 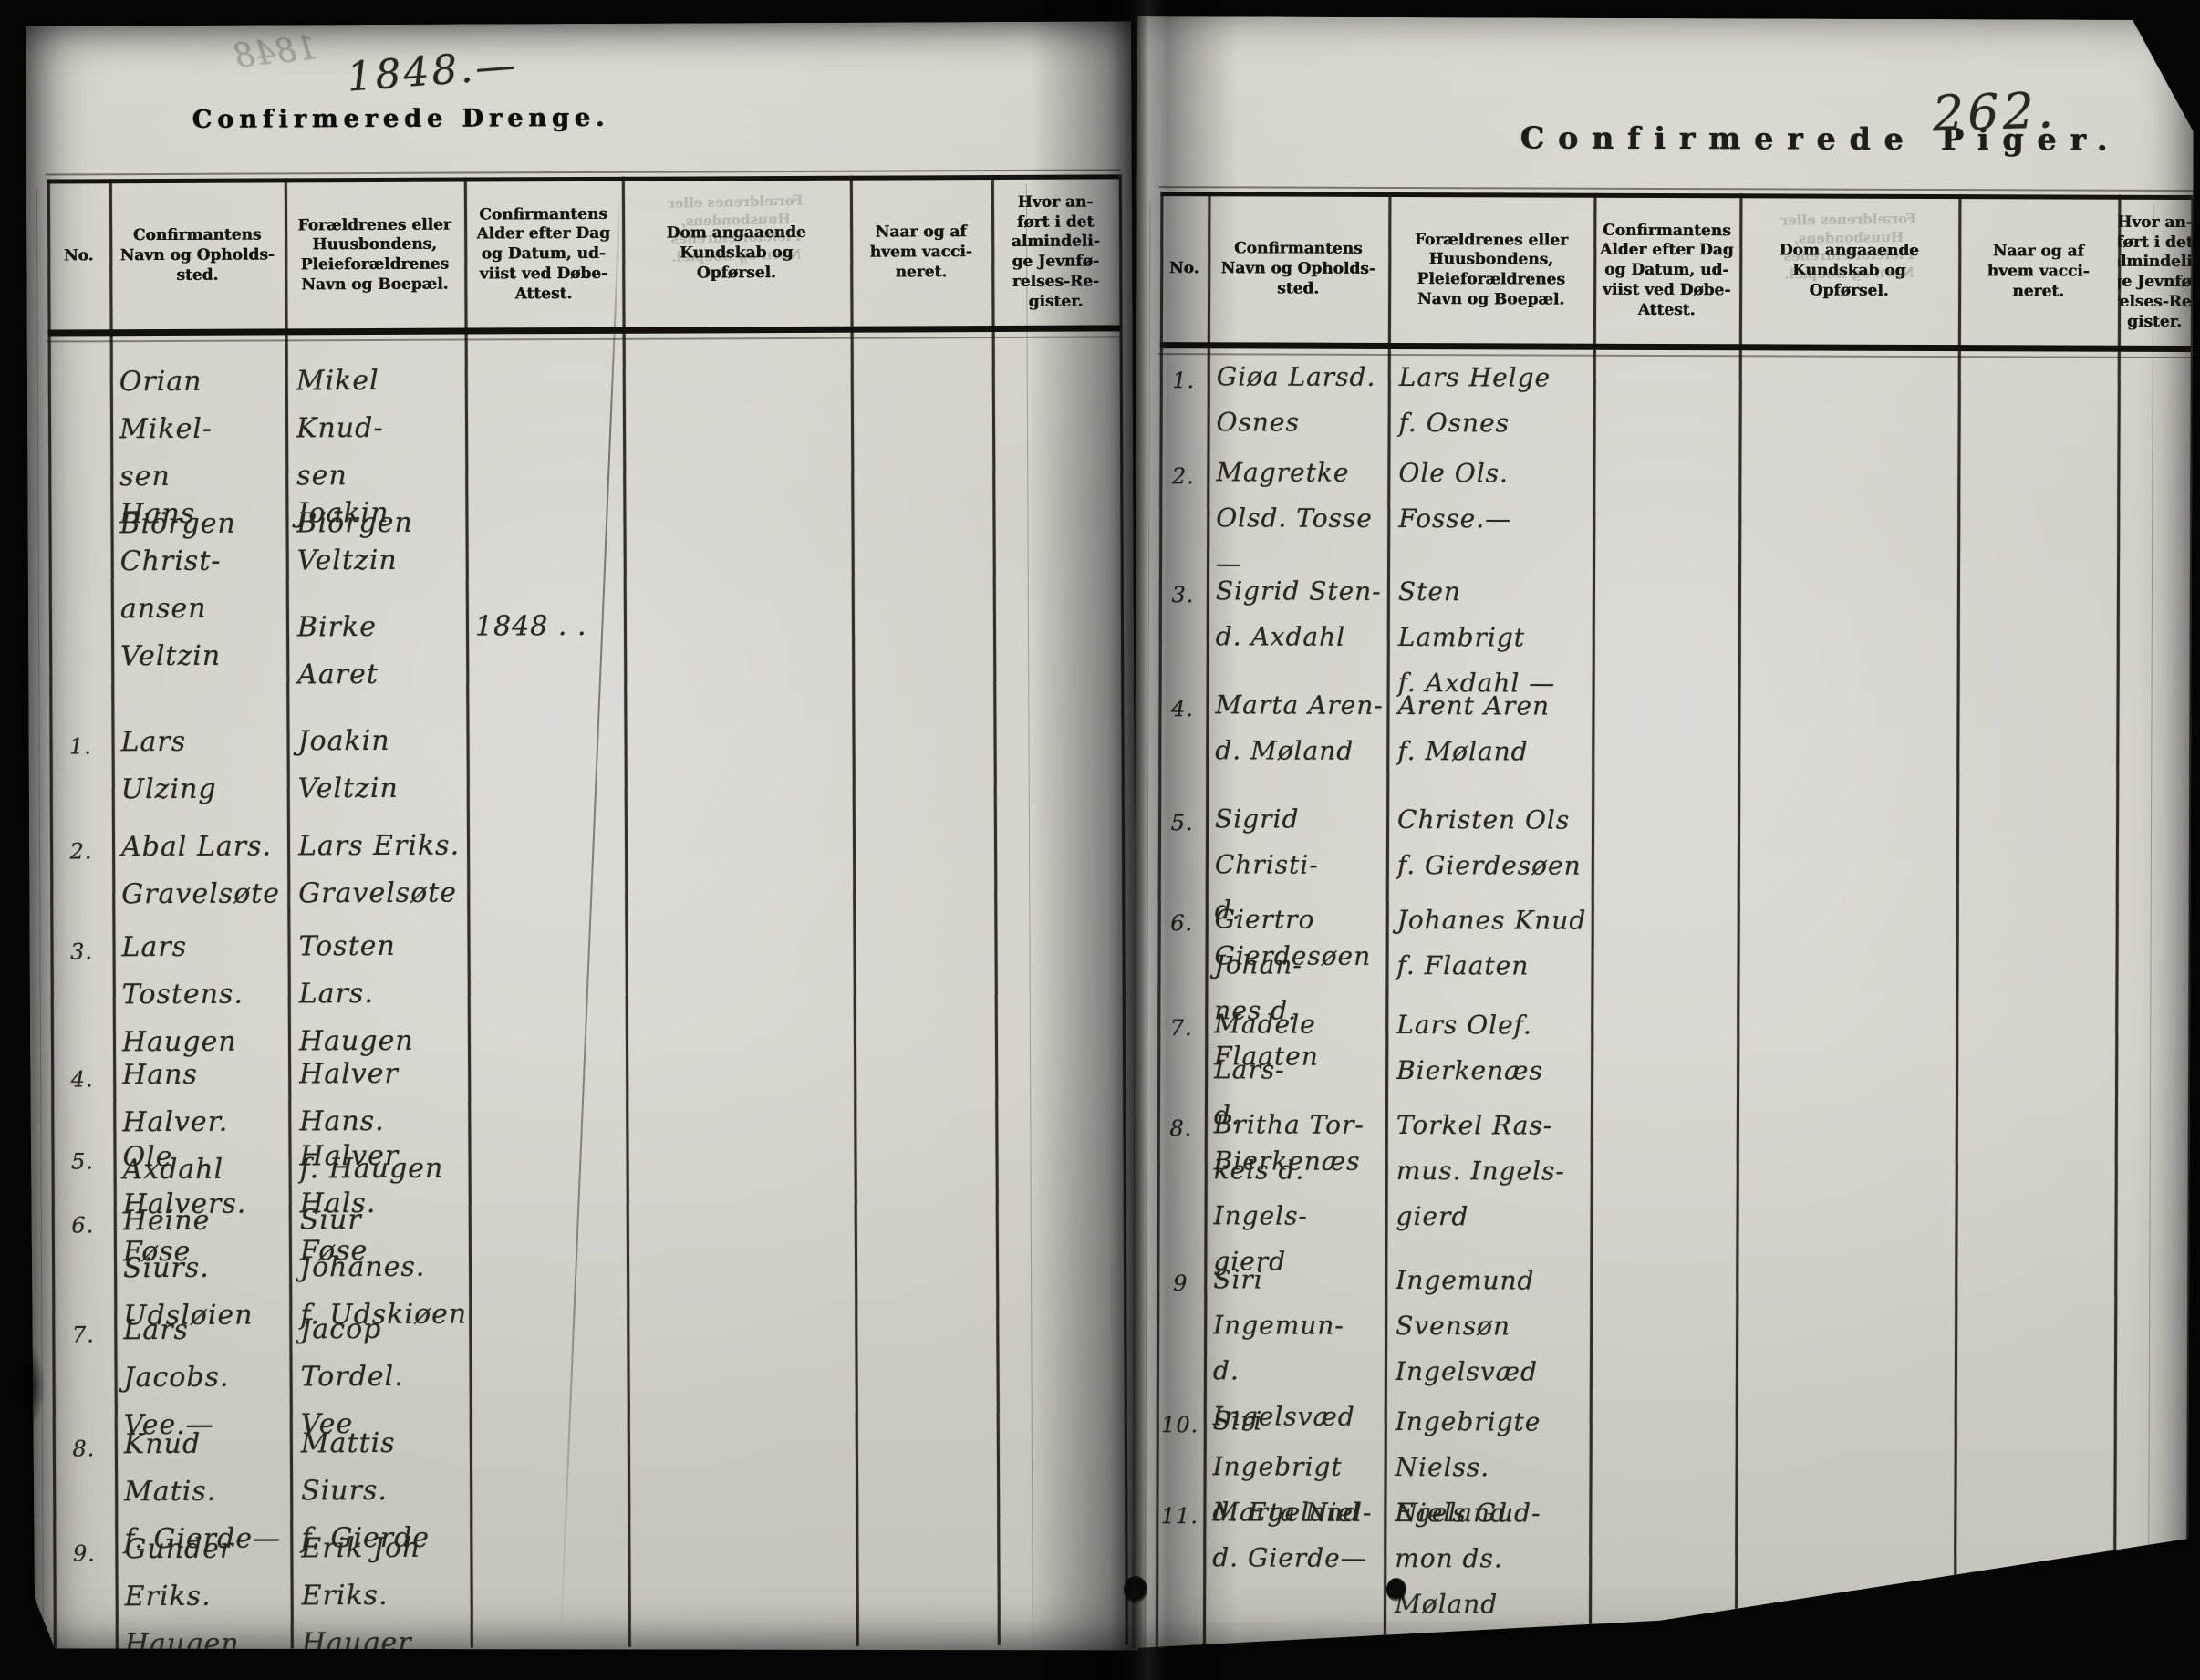 What do you see at coordinates (1180, 1284) in the screenshot?
I see `record-number: 9` at bounding box center [1180, 1284].